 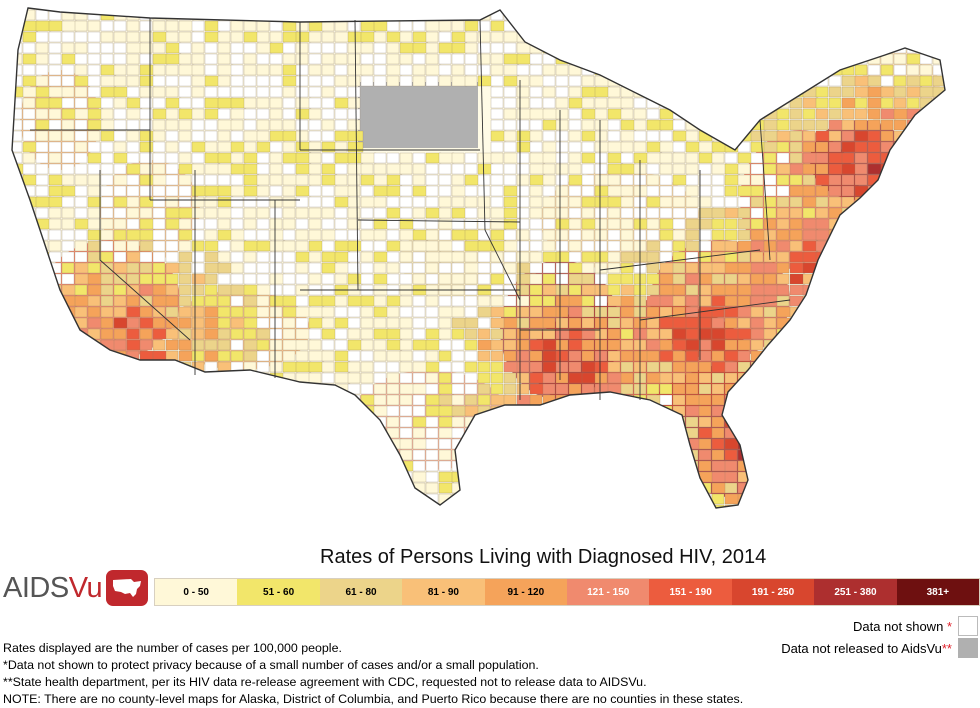 I want to click on legend-bin: 91 - 120, so click(x=526, y=592).